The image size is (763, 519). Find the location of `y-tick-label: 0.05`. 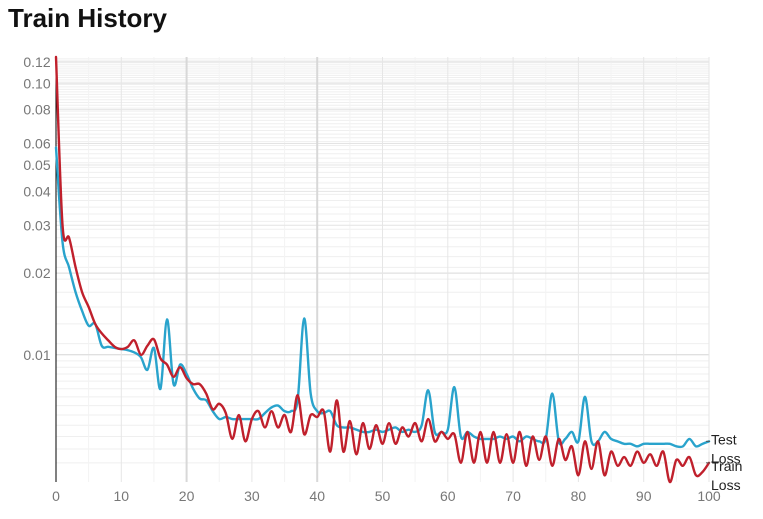

y-tick-label: 0.05 is located at coordinates (36, 165).